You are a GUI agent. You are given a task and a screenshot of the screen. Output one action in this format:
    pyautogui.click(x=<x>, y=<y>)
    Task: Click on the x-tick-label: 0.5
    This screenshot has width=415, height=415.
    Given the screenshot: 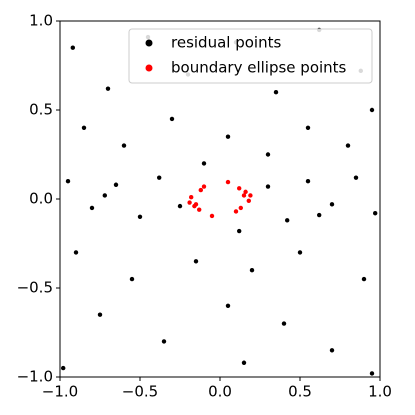 What is the action you would take?
    pyautogui.click(x=300, y=392)
    